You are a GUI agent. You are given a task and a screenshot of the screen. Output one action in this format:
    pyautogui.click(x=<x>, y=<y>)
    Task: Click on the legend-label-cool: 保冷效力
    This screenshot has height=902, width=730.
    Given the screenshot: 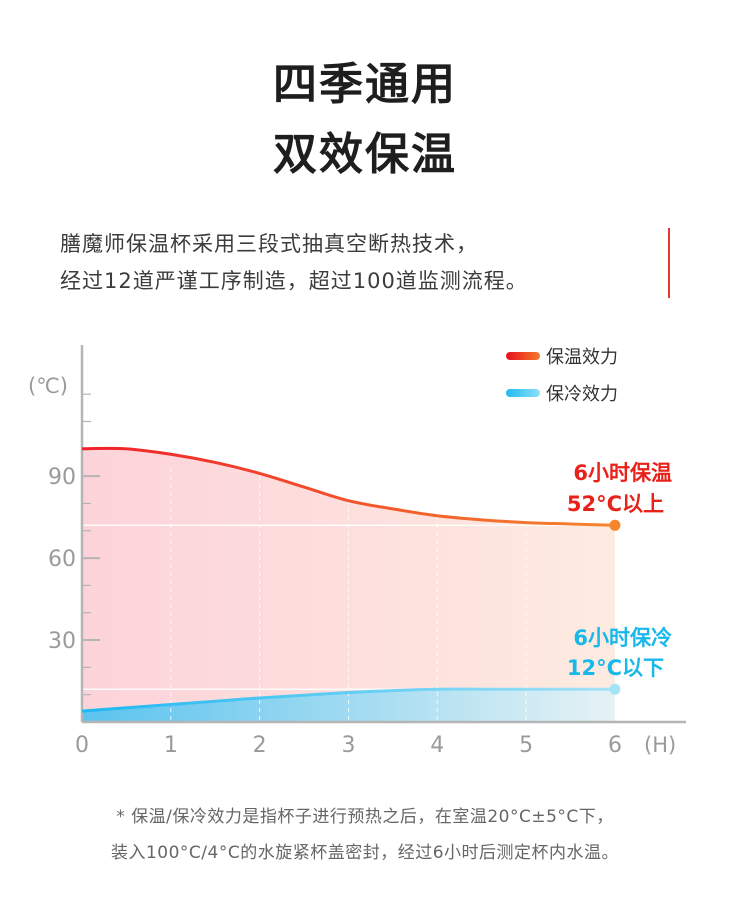 What is the action you would take?
    pyautogui.click(x=582, y=394)
    